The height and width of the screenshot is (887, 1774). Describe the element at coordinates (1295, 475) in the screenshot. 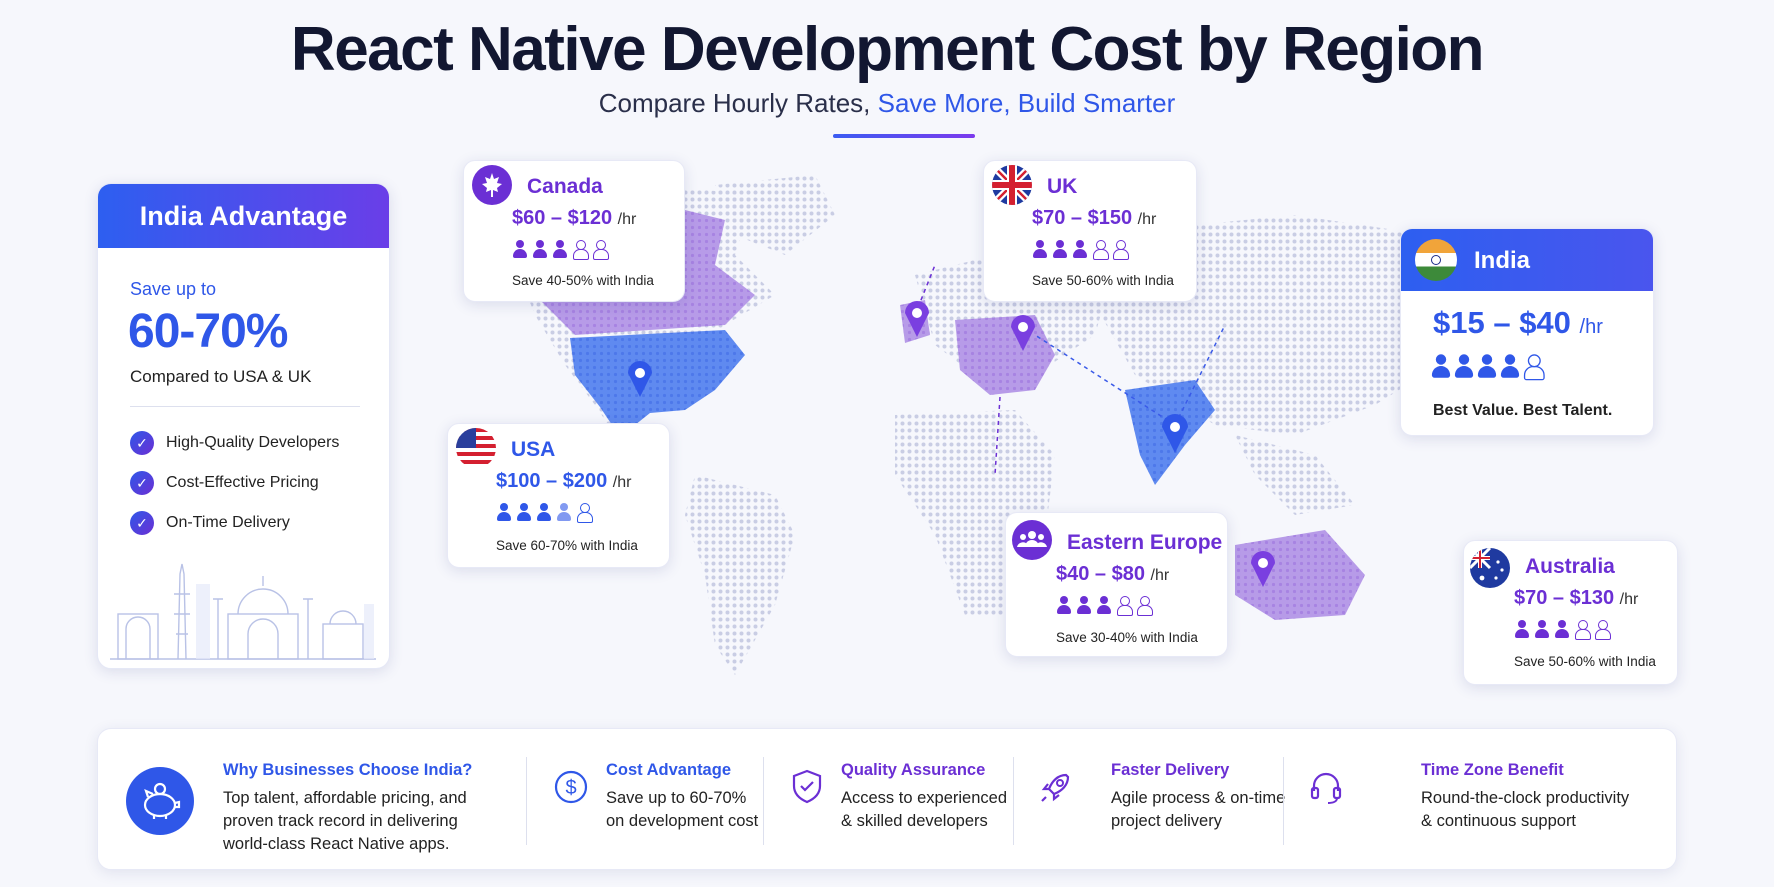

I see `map-se-asia` at that location.